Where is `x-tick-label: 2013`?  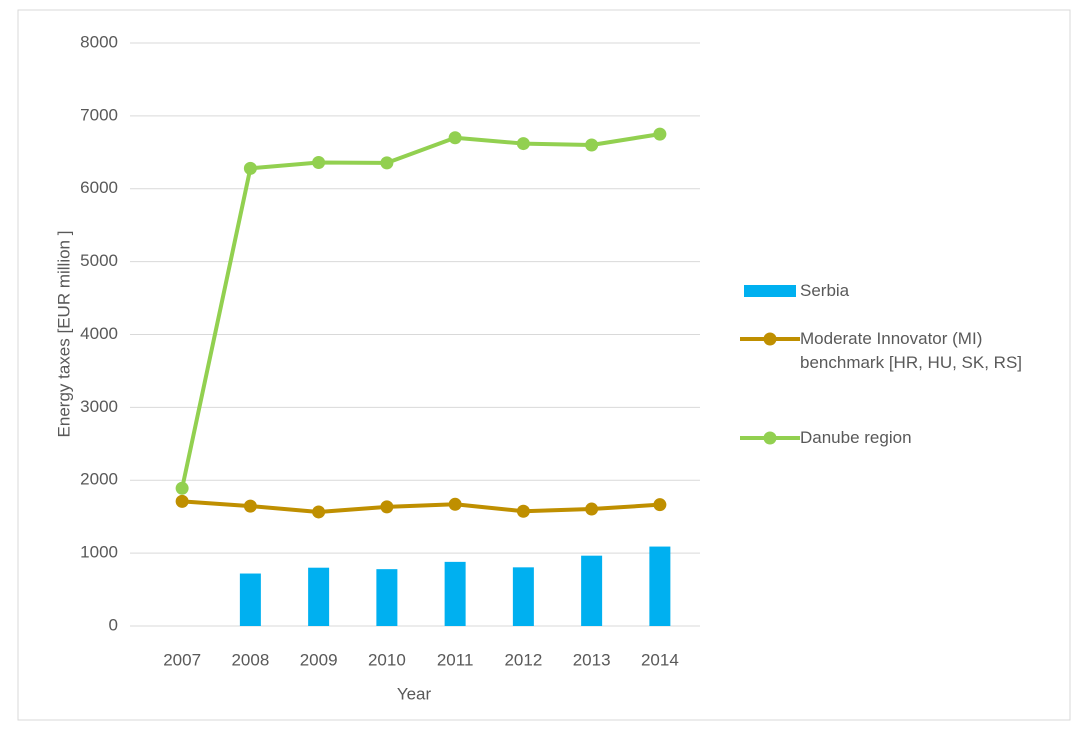
x-tick-label: 2013 is located at coordinates (592, 659).